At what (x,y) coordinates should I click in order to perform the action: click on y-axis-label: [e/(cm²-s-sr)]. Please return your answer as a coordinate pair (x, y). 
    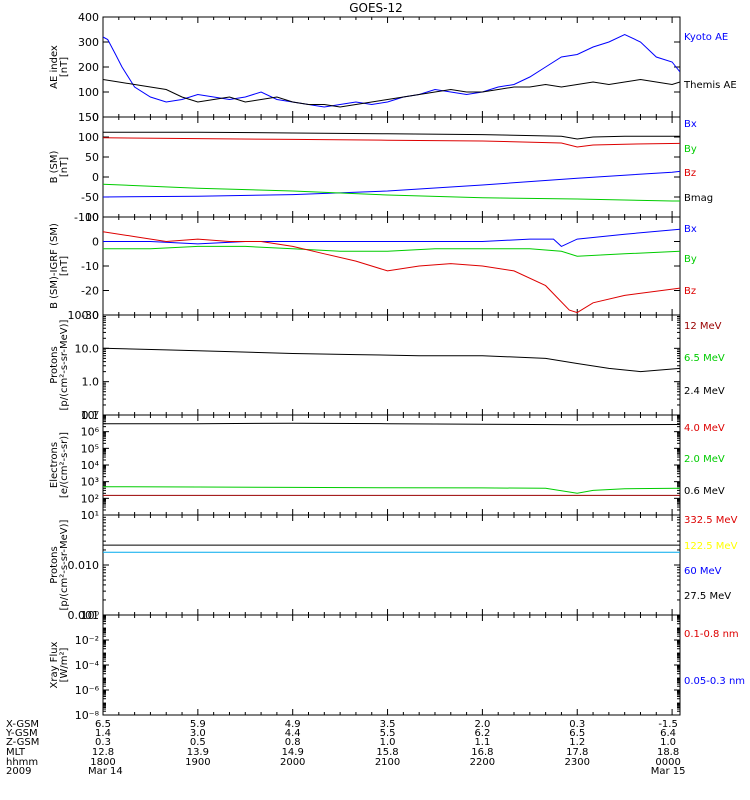
    Looking at the image, I should click on (64, 465).